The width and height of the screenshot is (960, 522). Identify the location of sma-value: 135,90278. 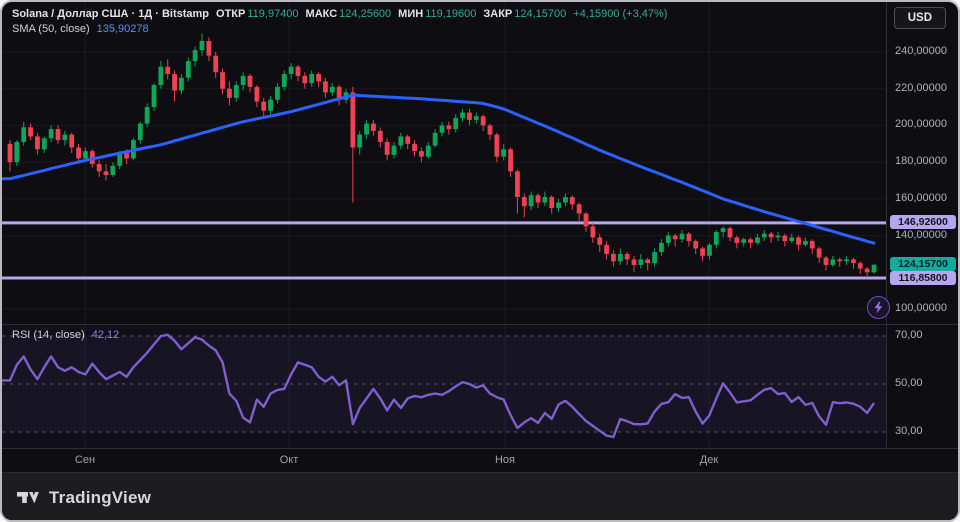
(122, 29).